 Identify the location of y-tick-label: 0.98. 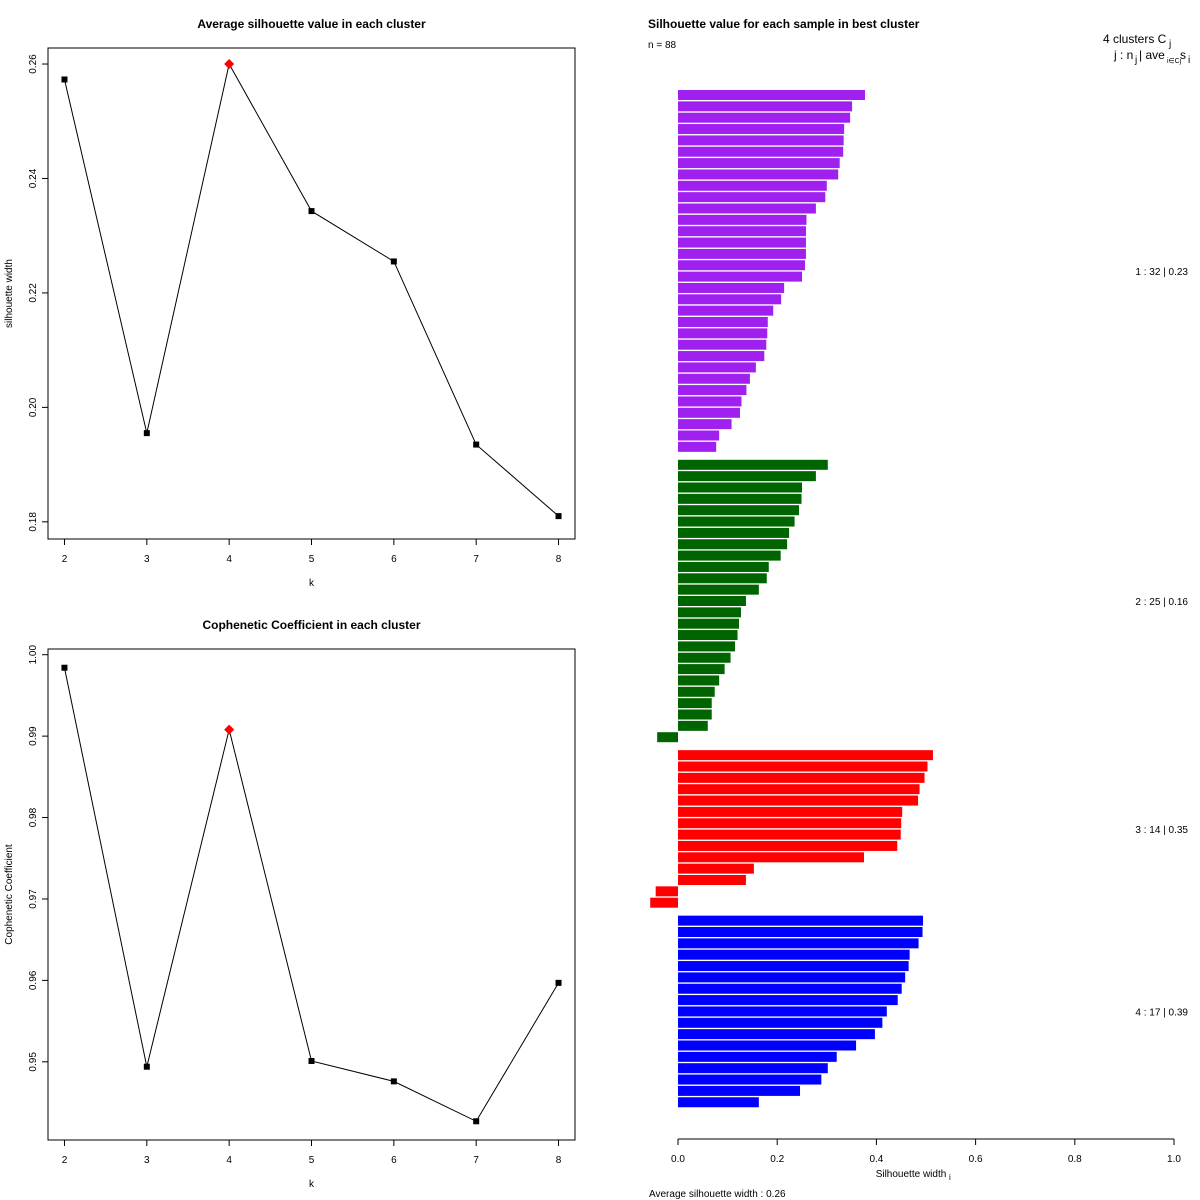
(33, 817).